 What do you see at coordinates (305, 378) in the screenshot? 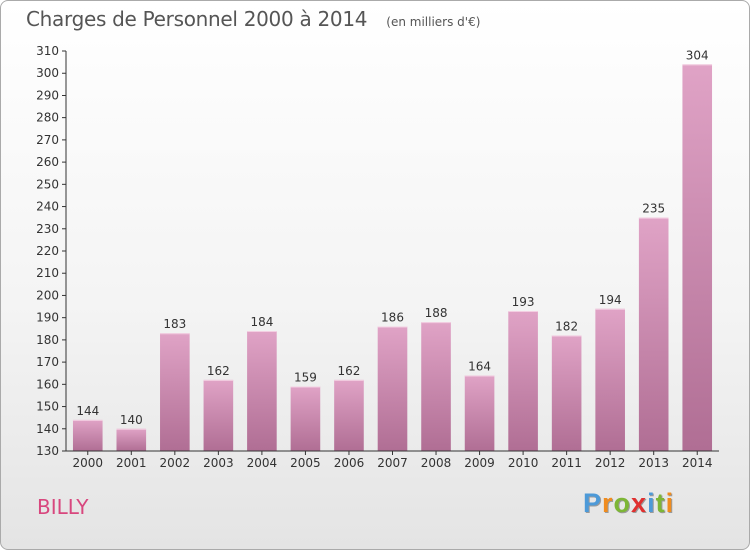
I see `data-label: 159` at bounding box center [305, 378].